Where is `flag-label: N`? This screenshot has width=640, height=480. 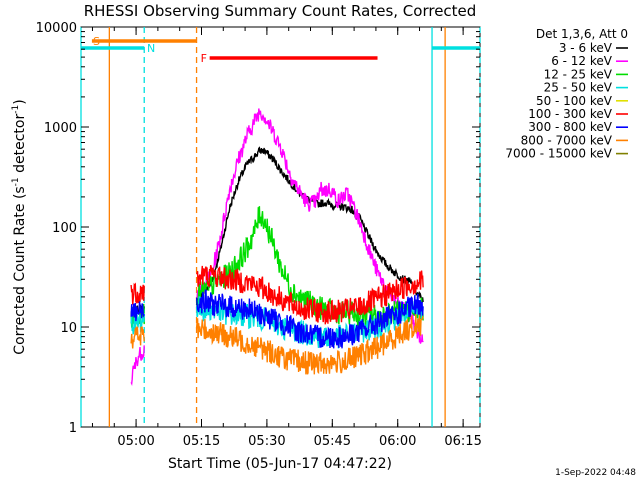 flag-label: N is located at coordinates (151, 48).